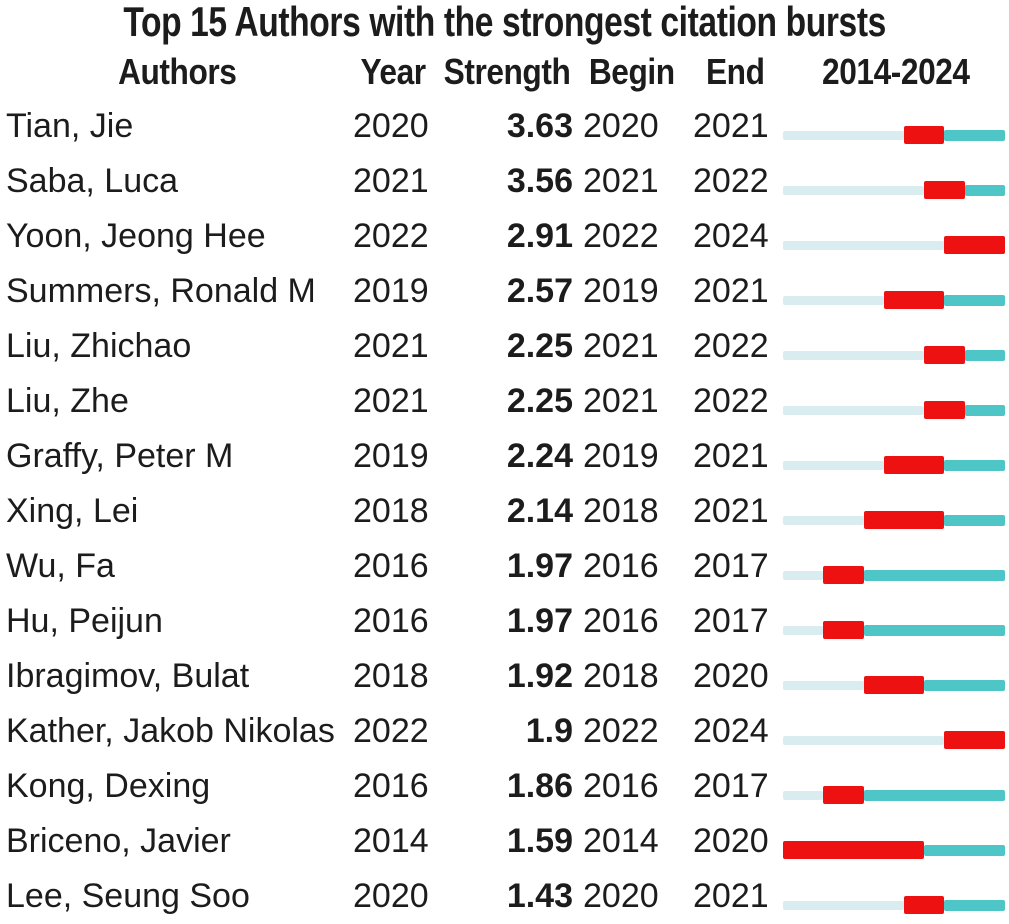  Describe the element at coordinates (128, 676) in the screenshot. I see `author-name: Ibragimov, Bulat` at that location.